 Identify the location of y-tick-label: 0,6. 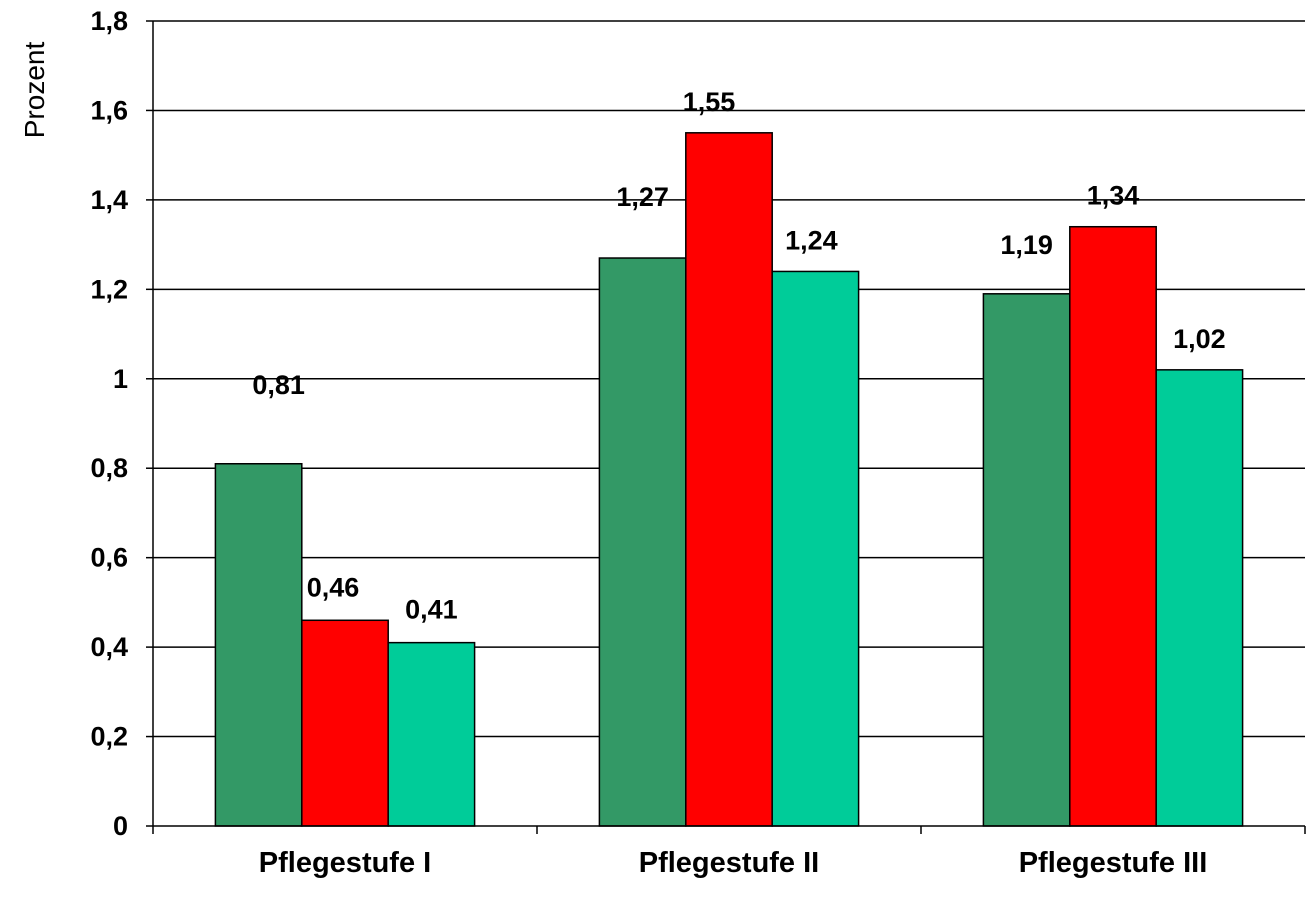
(109, 558).